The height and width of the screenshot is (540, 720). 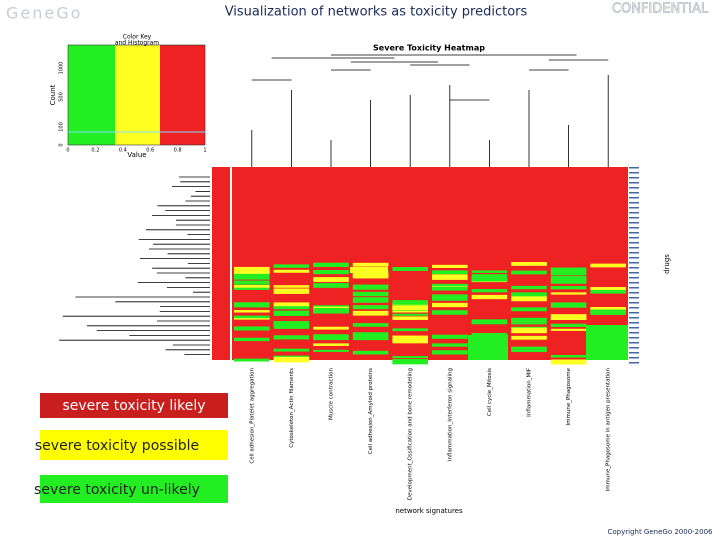 I want to click on key-yellow, so click(x=137, y=95).